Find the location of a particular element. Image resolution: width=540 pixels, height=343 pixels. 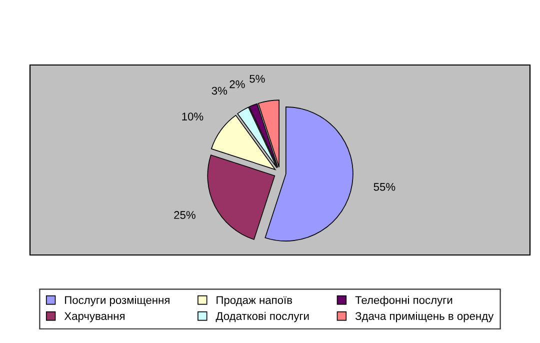

legend-label: Харчування is located at coordinates (94, 317).